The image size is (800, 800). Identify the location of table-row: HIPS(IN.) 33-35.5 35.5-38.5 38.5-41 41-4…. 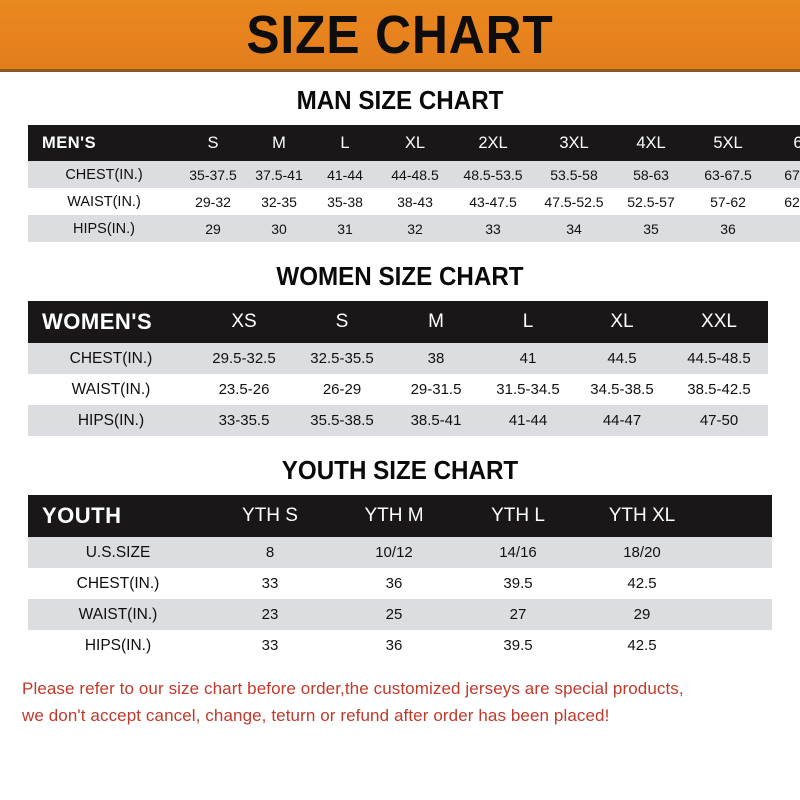
(398, 420).